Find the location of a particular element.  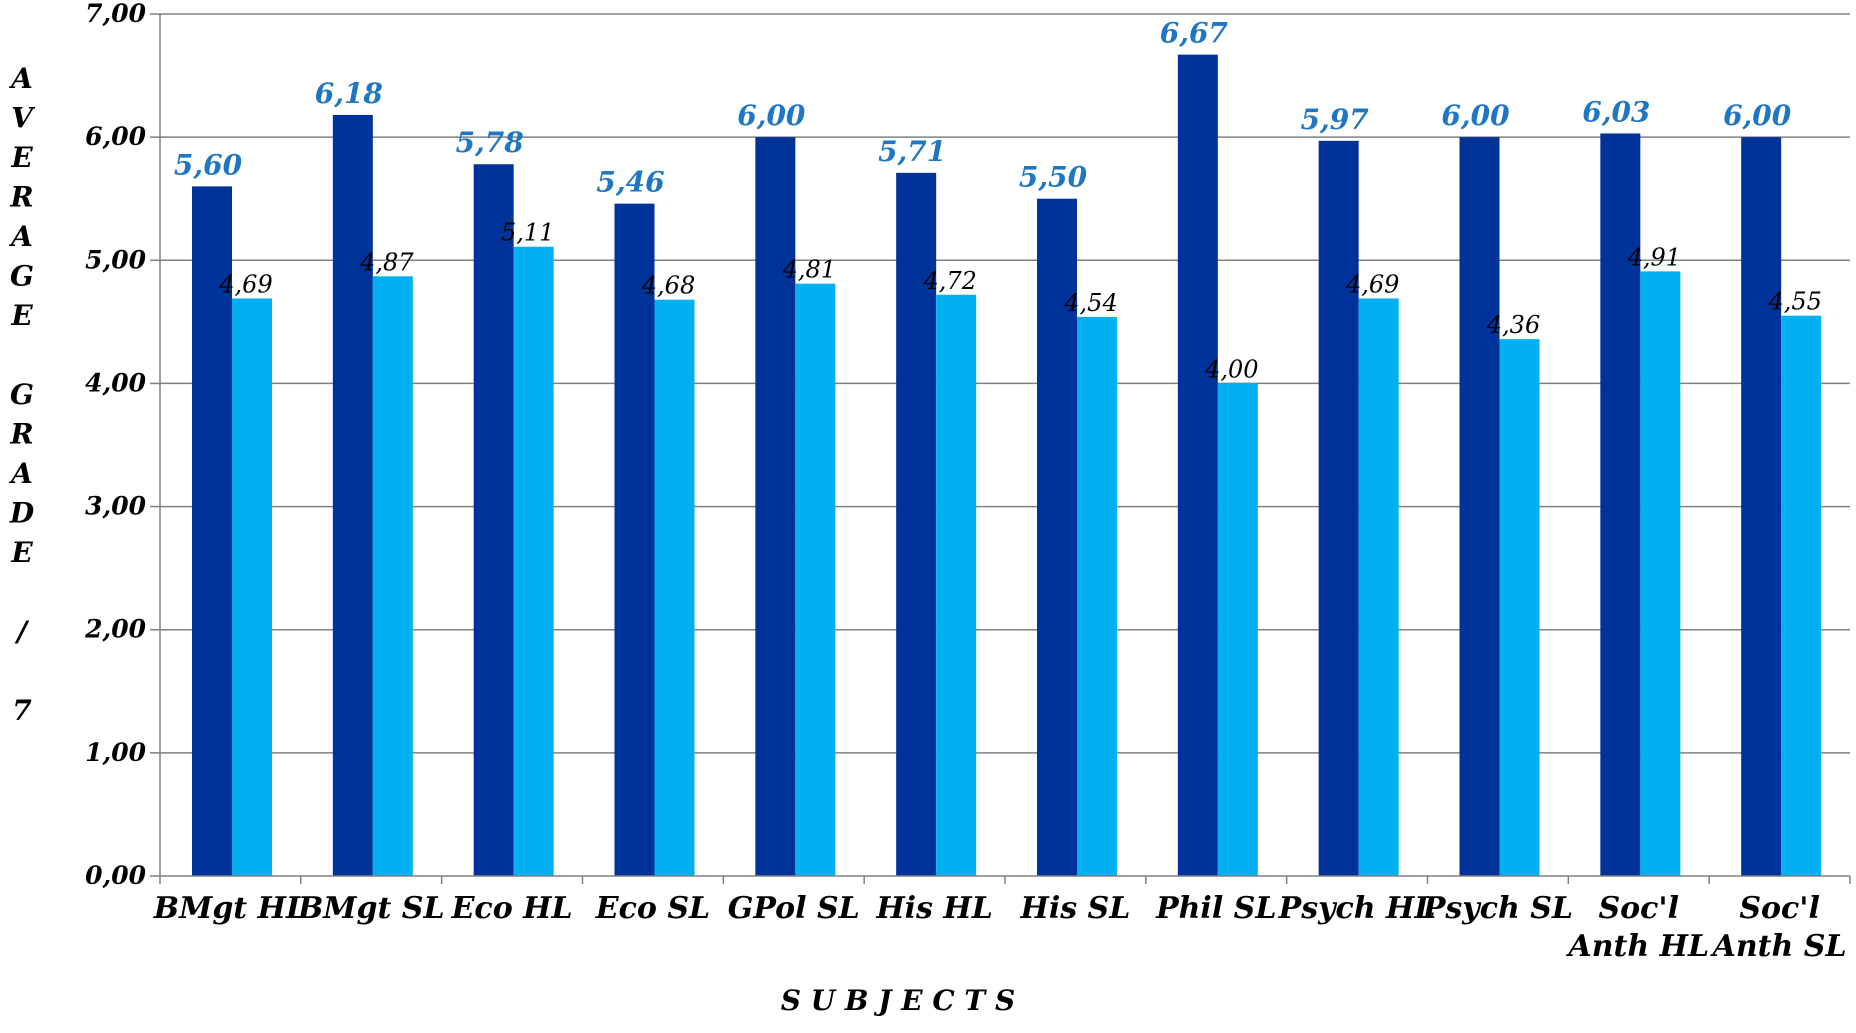

x-tick-label: Eco SL is located at coordinates (652, 908).